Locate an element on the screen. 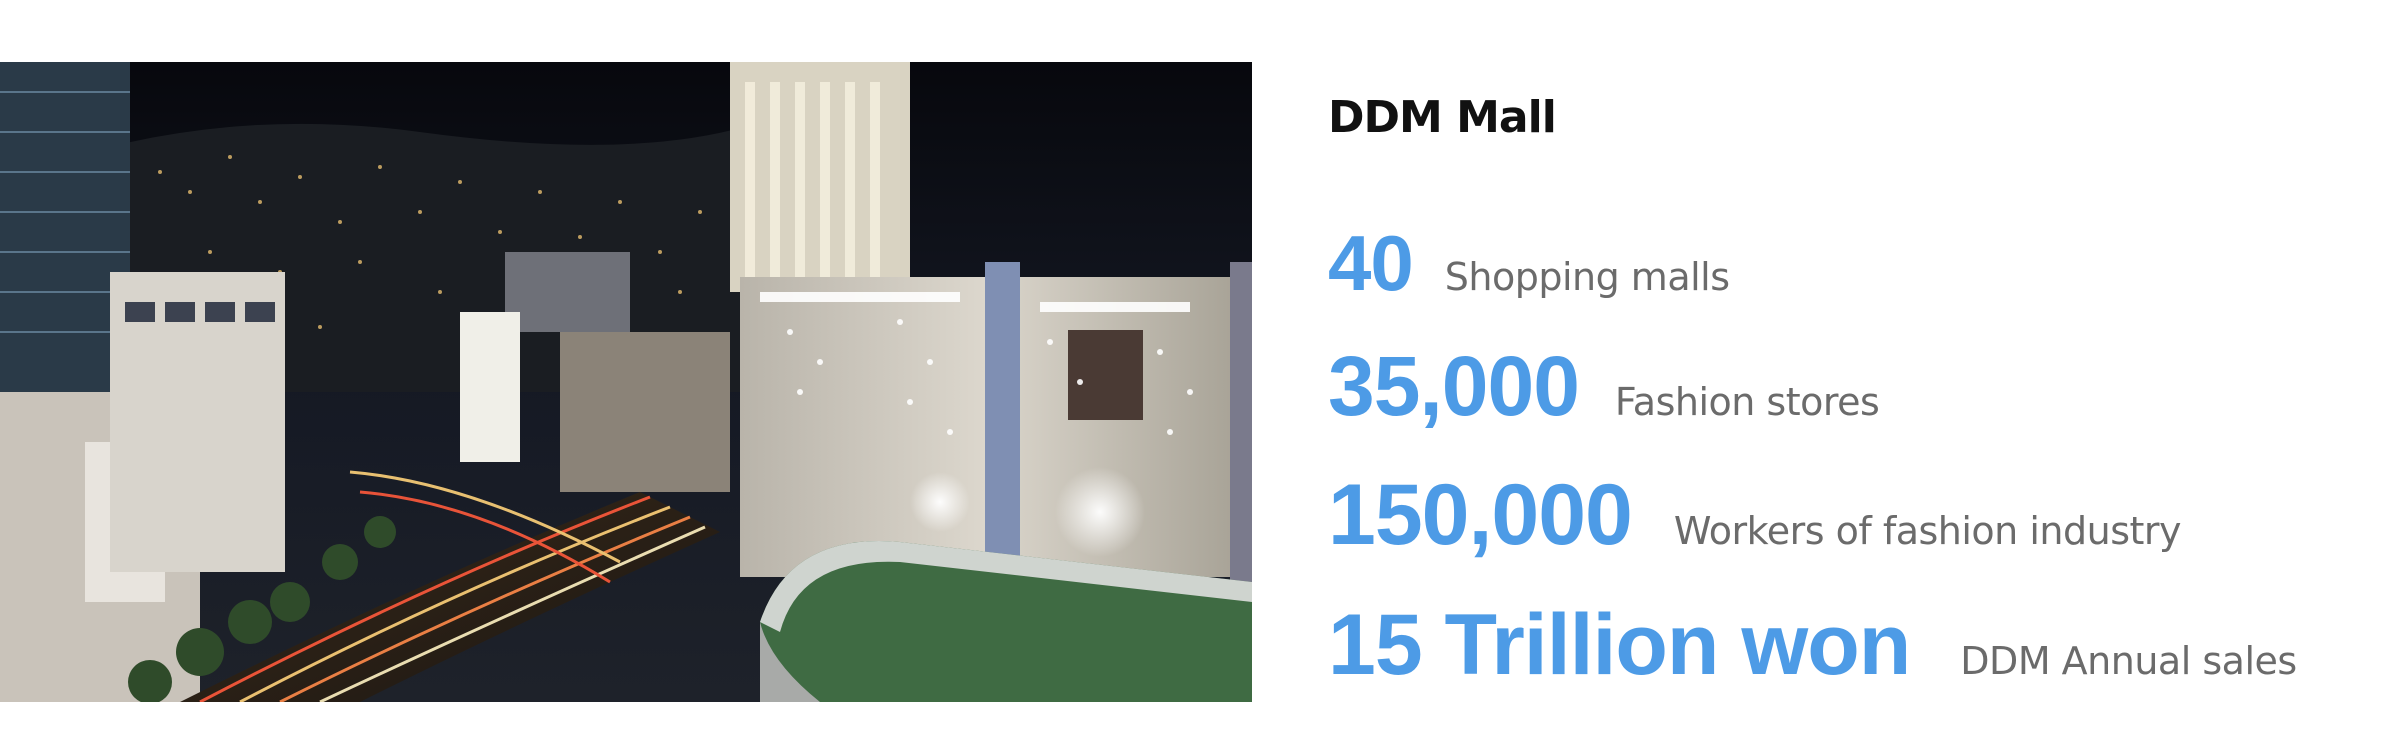  stat-row-annual-sales: 15 Trillion won DDM Annual sales is located at coordinates (1812, 645).